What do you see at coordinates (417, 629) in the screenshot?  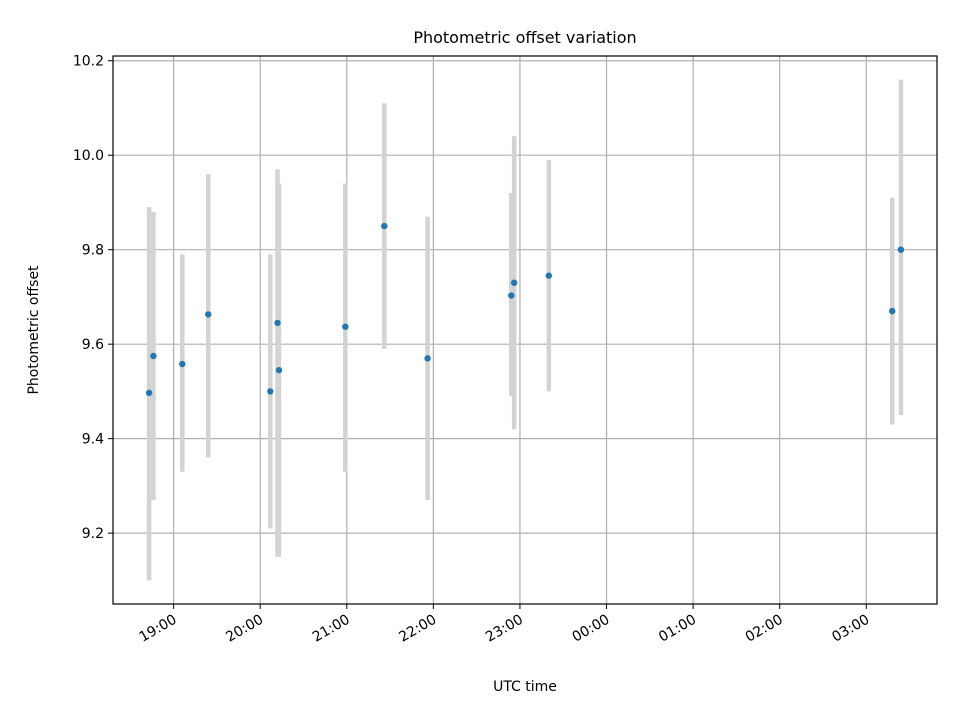 I see `x-tick-label: 22:00` at bounding box center [417, 629].